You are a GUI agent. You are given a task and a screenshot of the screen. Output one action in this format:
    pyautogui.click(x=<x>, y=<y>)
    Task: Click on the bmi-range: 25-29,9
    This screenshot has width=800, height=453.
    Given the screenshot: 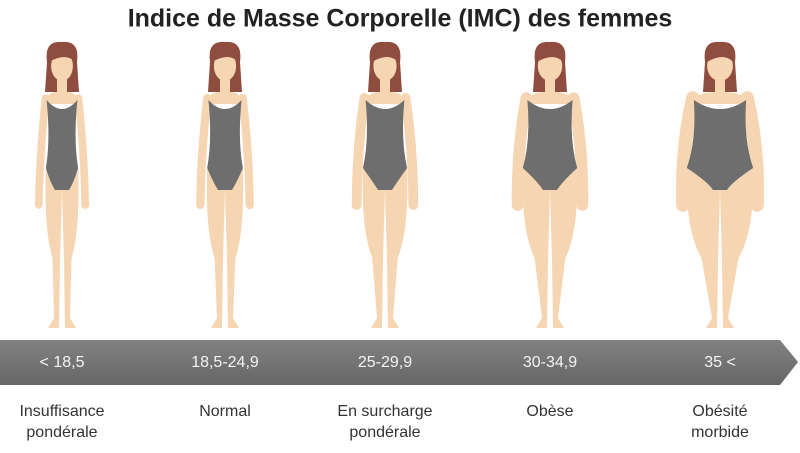 What is the action you would take?
    pyautogui.click(x=385, y=362)
    